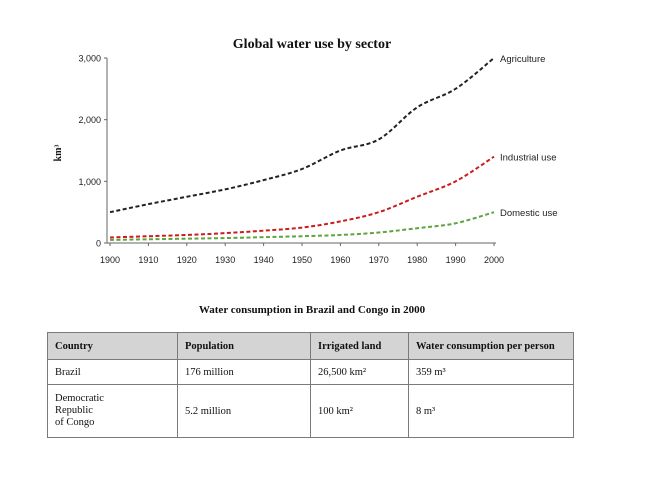  I want to click on x-tick-label: 1920, so click(187, 260).